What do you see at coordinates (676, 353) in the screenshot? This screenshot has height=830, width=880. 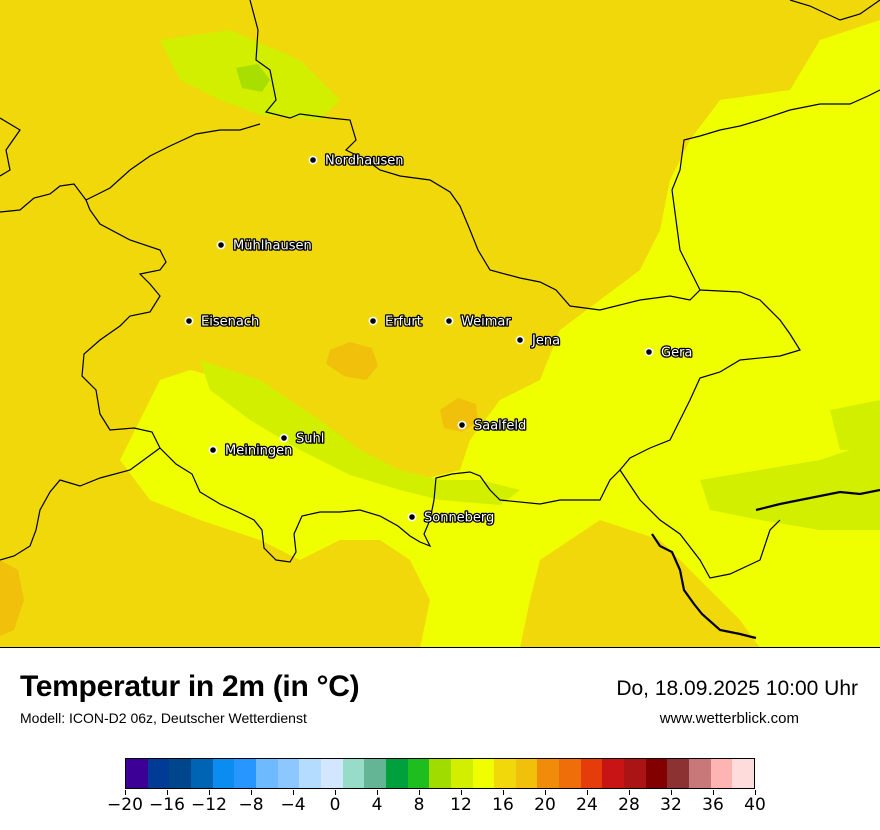 I see `city-label: Gera` at bounding box center [676, 353].